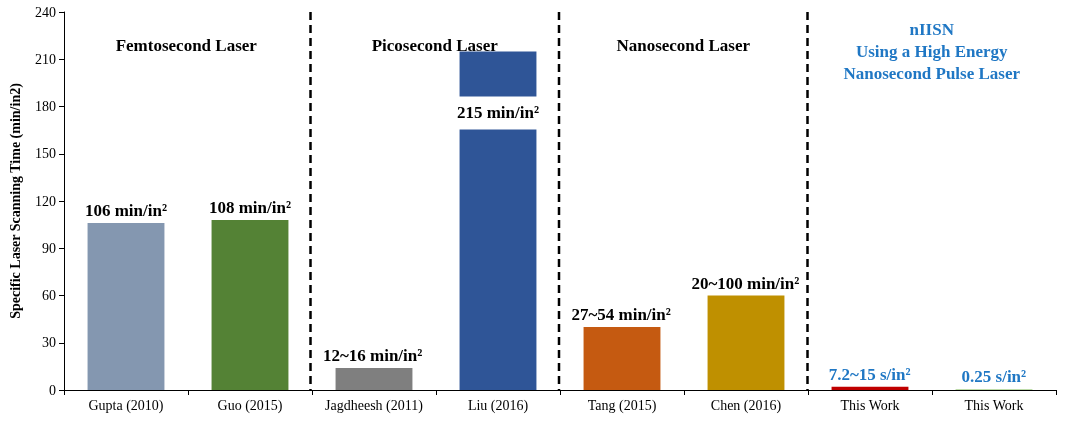  Describe the element at coordinates (621, 314) in the screenshot. I see `annotation: 27~54 min/in²` at that location.